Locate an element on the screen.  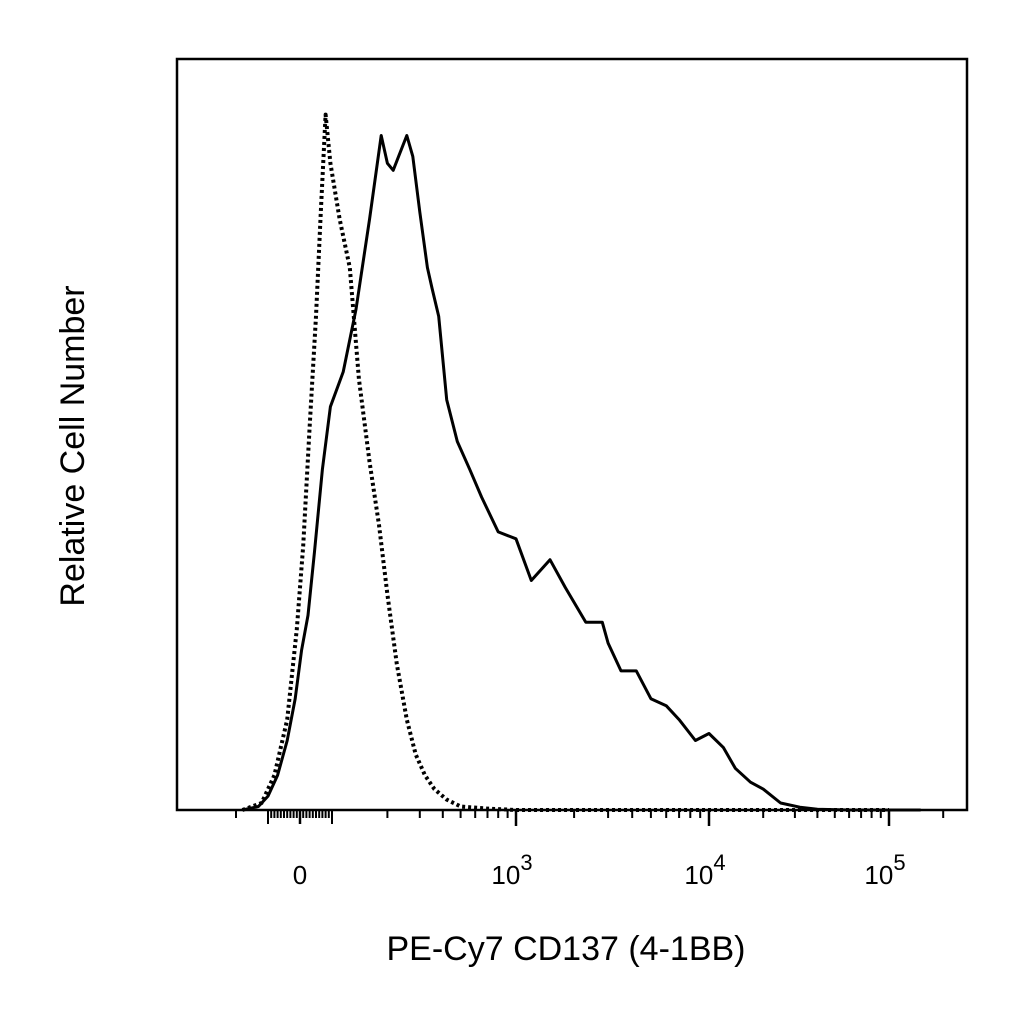
x-axis-label: PE-Cy7 CD137 (4-1BB) is located at coordinates (565, 949).